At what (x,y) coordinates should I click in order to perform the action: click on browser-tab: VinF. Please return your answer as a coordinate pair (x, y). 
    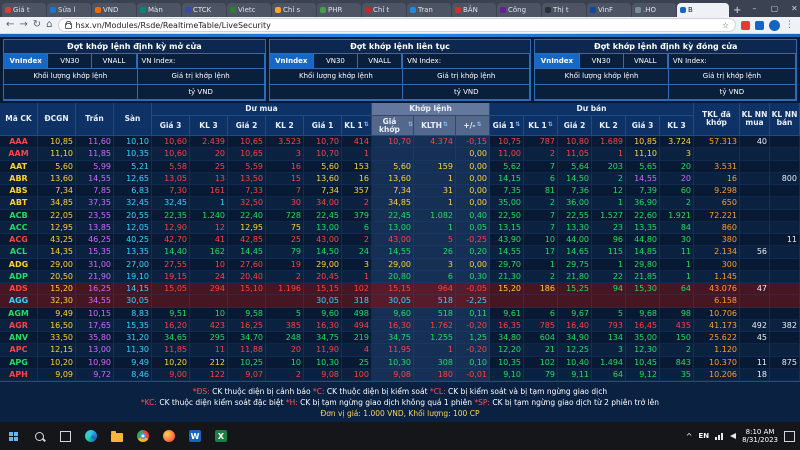
    Looking at the image, I should click on (609, 10).